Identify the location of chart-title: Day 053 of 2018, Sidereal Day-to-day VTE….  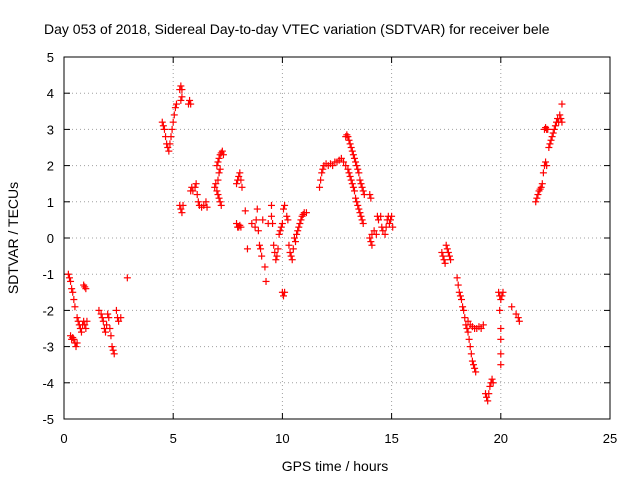
(297, 29).